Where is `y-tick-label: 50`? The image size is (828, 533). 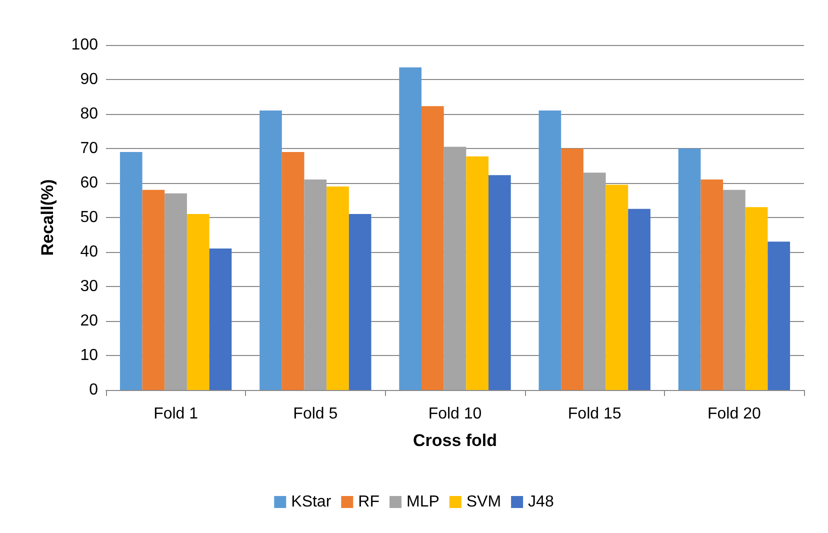
y-tick-label: 50 is located at coordinates (89, 217).